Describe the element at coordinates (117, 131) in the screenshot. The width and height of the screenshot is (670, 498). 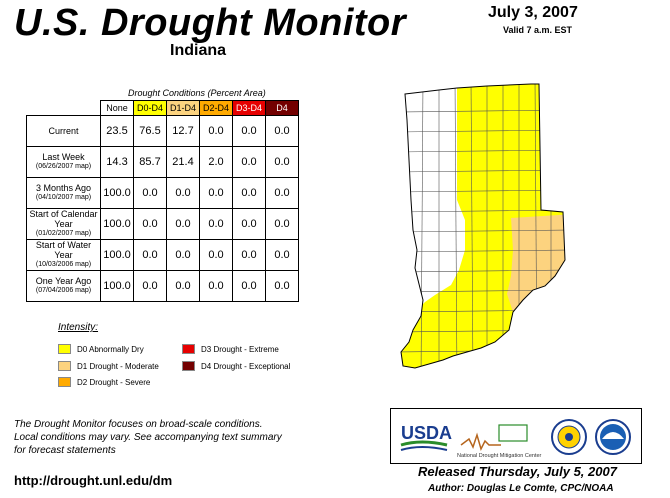
I see `table-cell: 23.5` at that location.